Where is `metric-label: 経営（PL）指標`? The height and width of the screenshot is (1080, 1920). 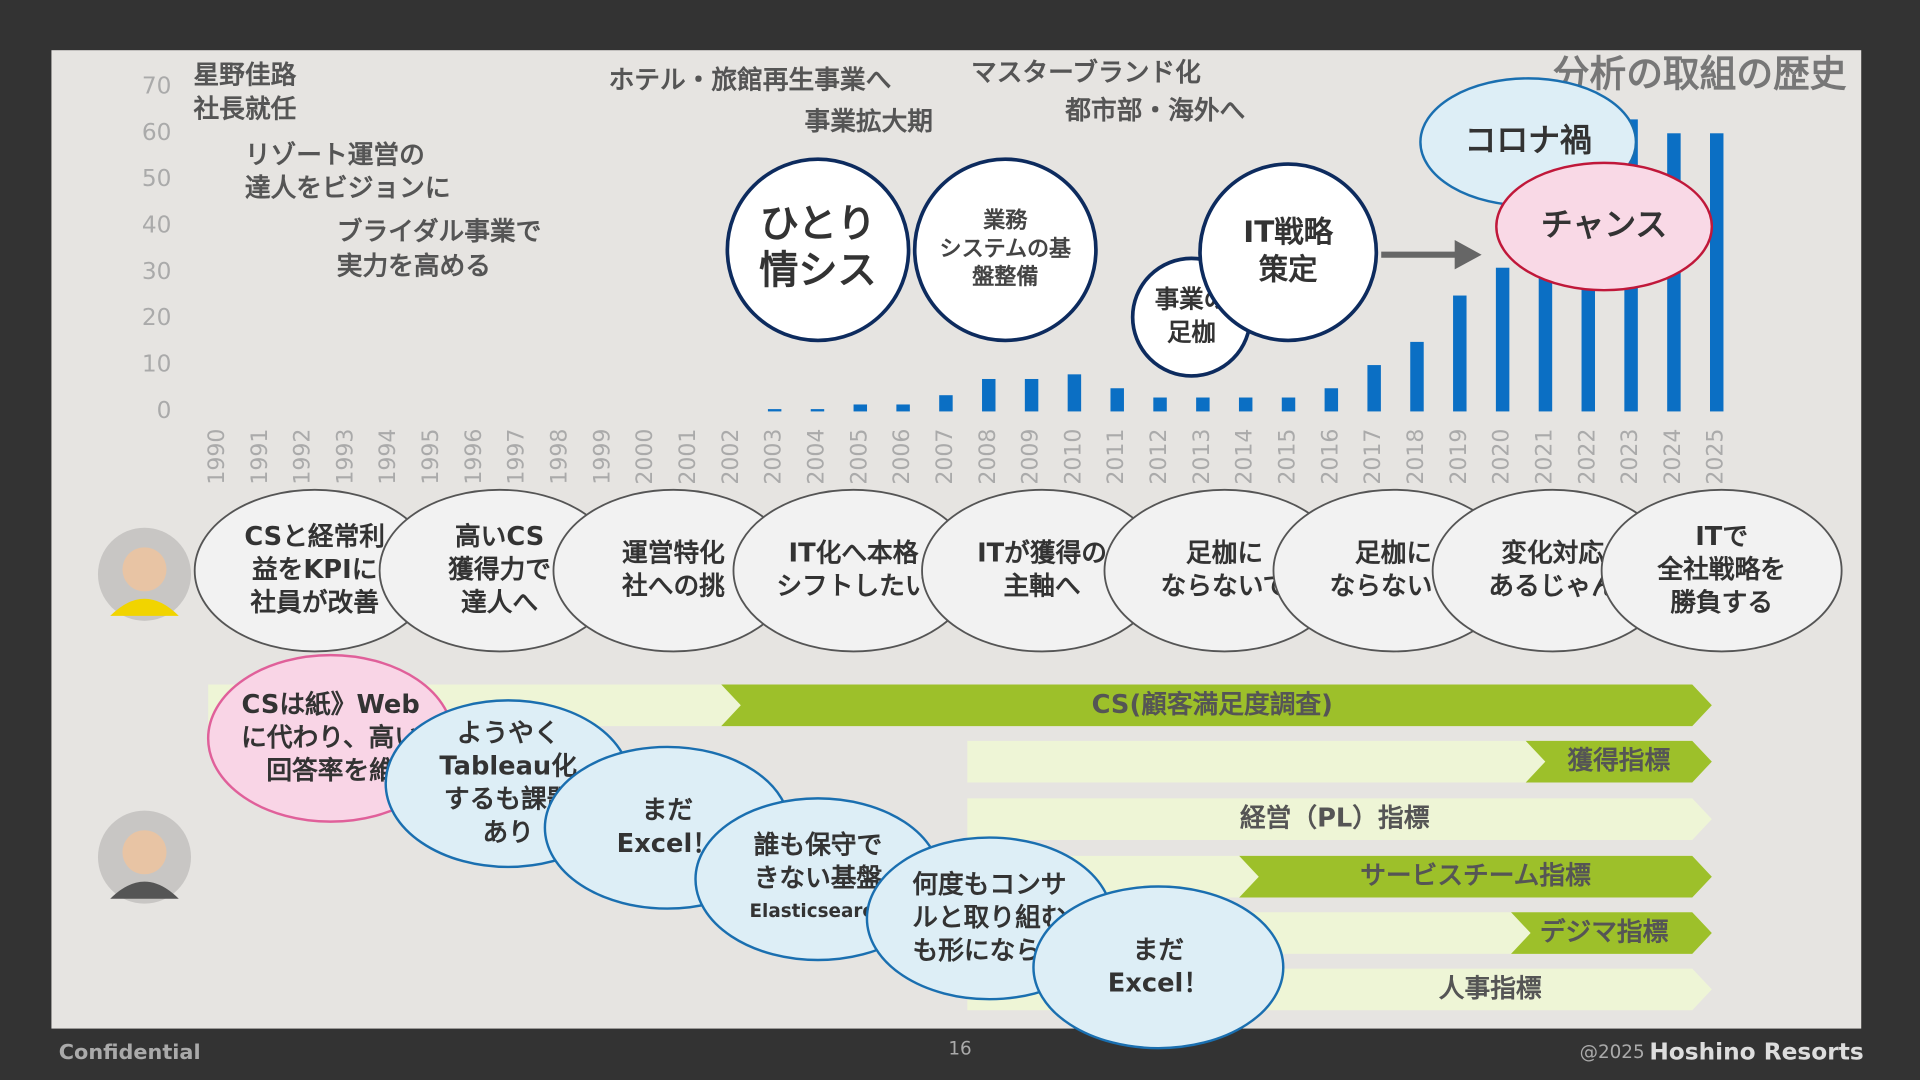
metric-label: 経営（PL）指標 is located at coordinates (1335, 818).